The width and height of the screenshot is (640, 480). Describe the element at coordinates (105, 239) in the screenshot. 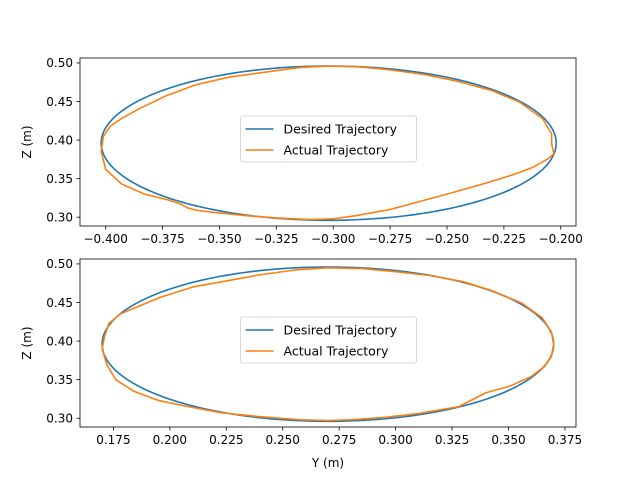

I see `x-tick-label: −0.400` at that location.